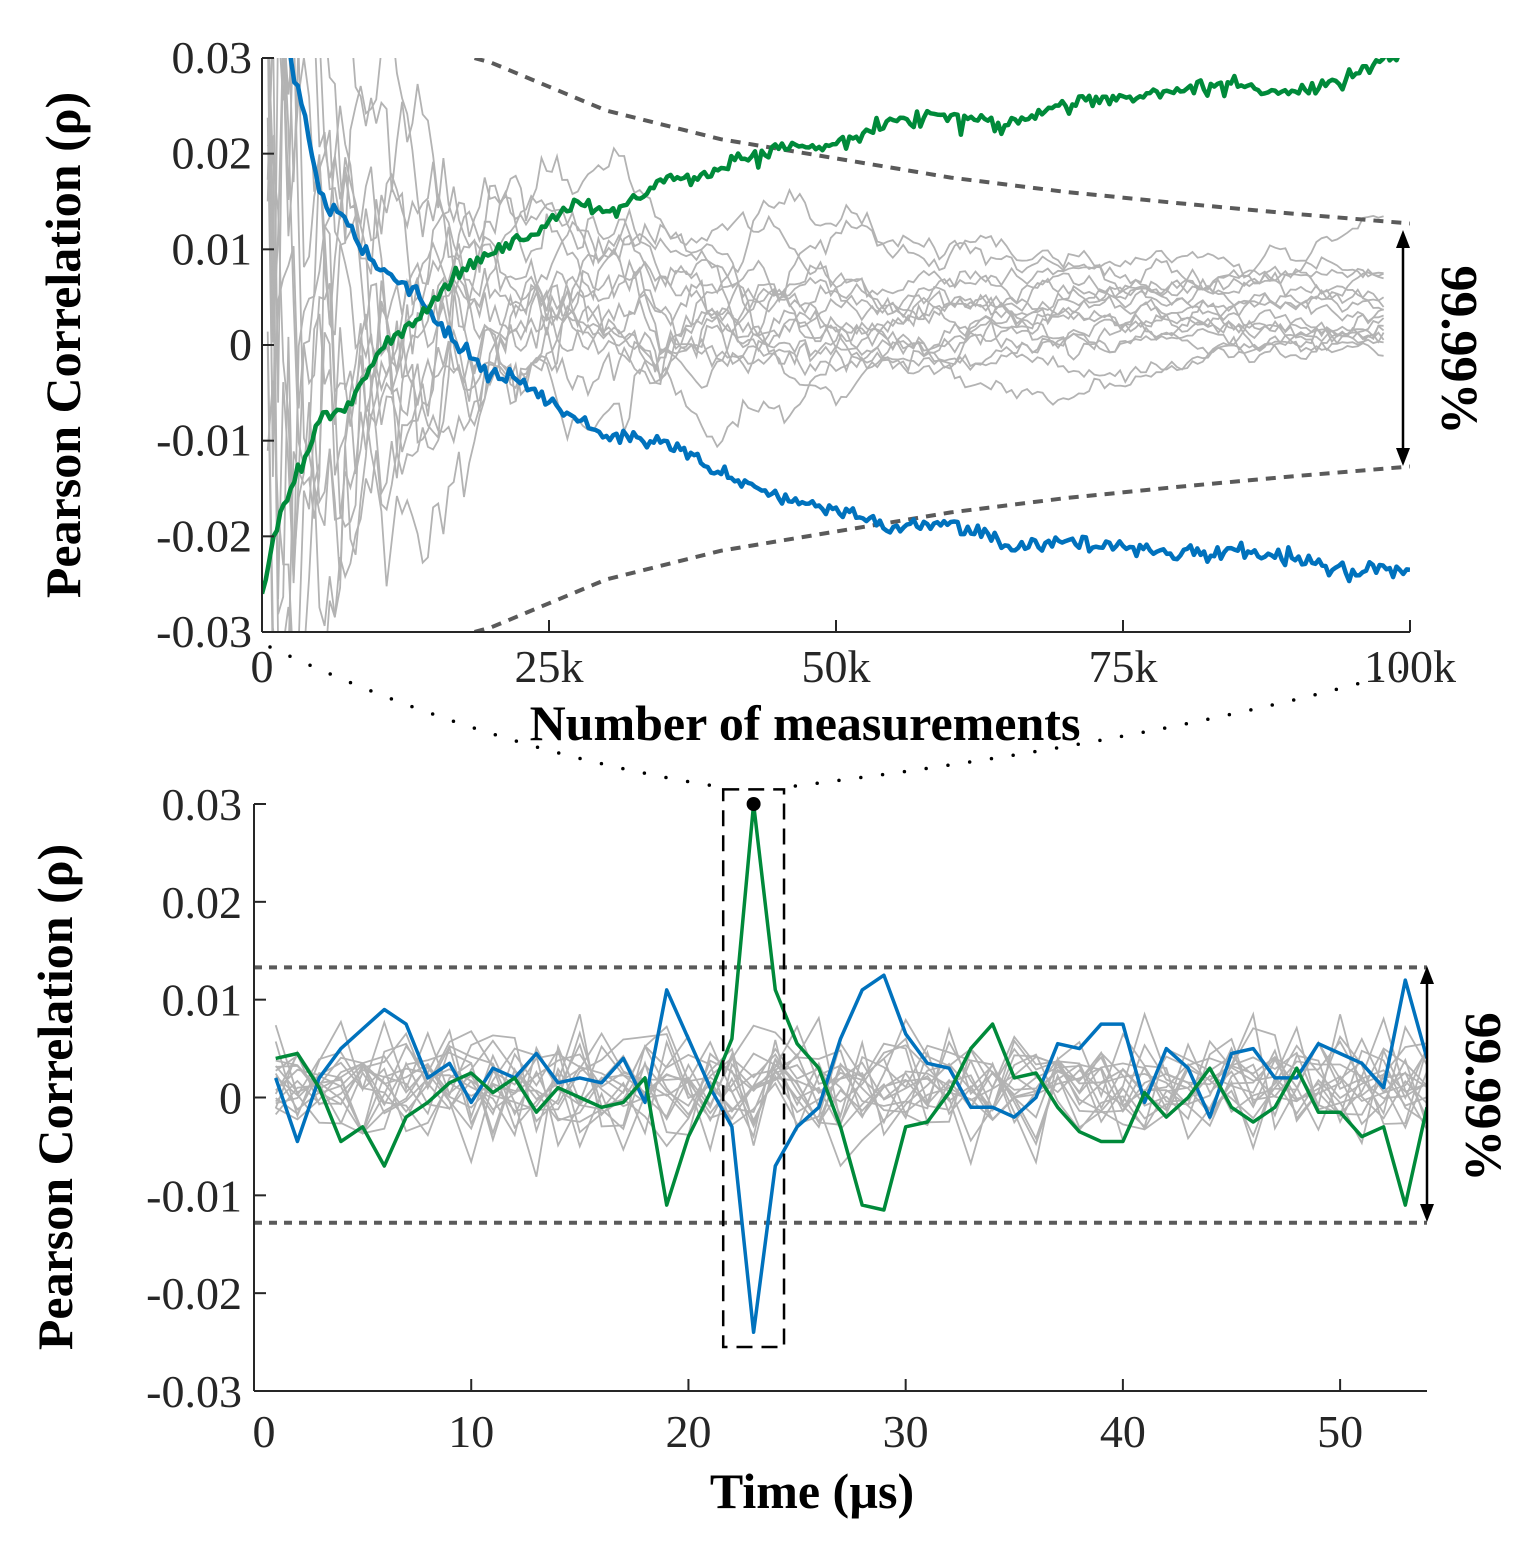 This screenshot has width=1513, height=1554. I want to click on bottom-x-tick-label: 50, so click(1340, 1431).